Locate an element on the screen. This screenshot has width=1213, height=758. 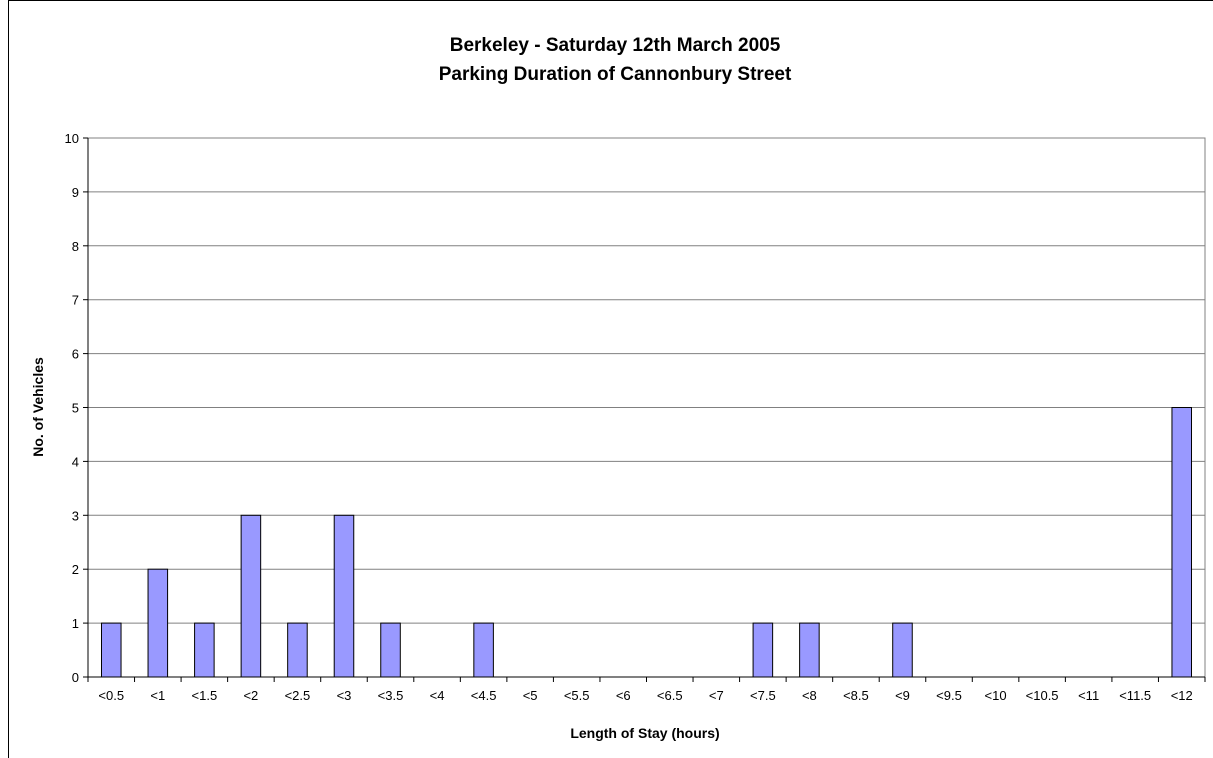
x-axis-title: Length of Stay (hours) is located at coordinates (644, 733).